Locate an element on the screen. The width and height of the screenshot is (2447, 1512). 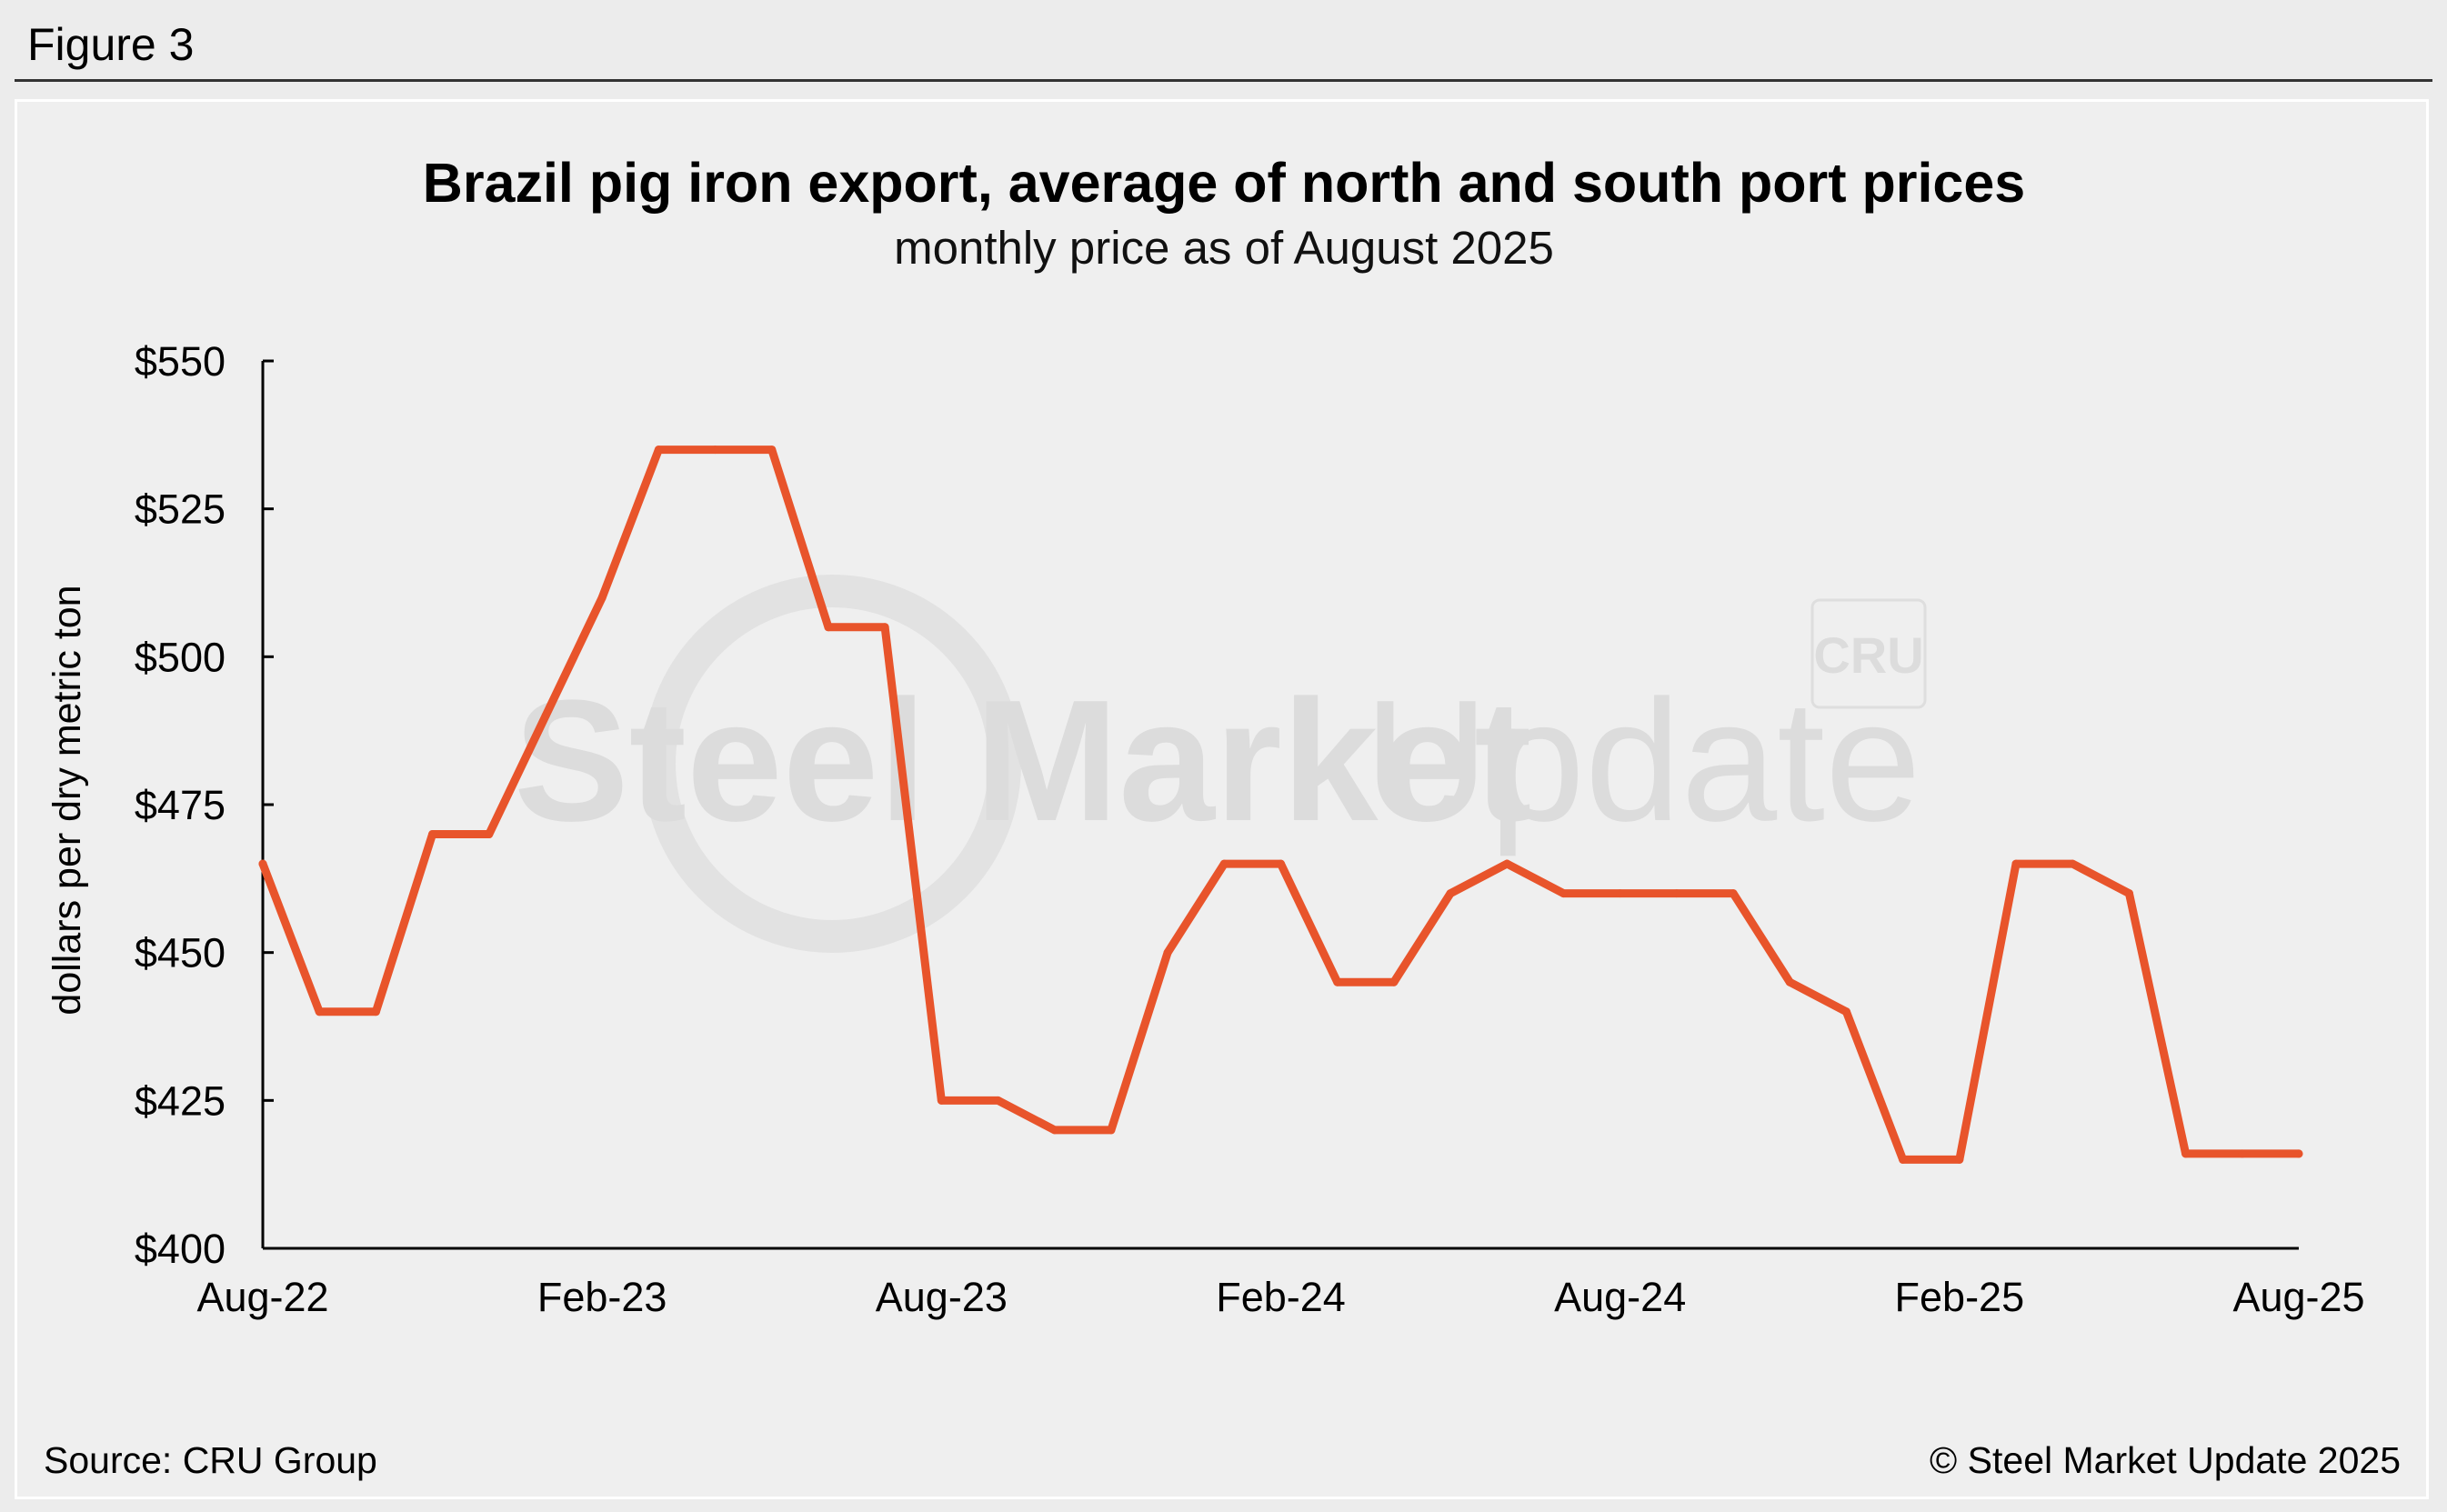
source-note: Source: CRU Group is located at coordinates (210, 1460).